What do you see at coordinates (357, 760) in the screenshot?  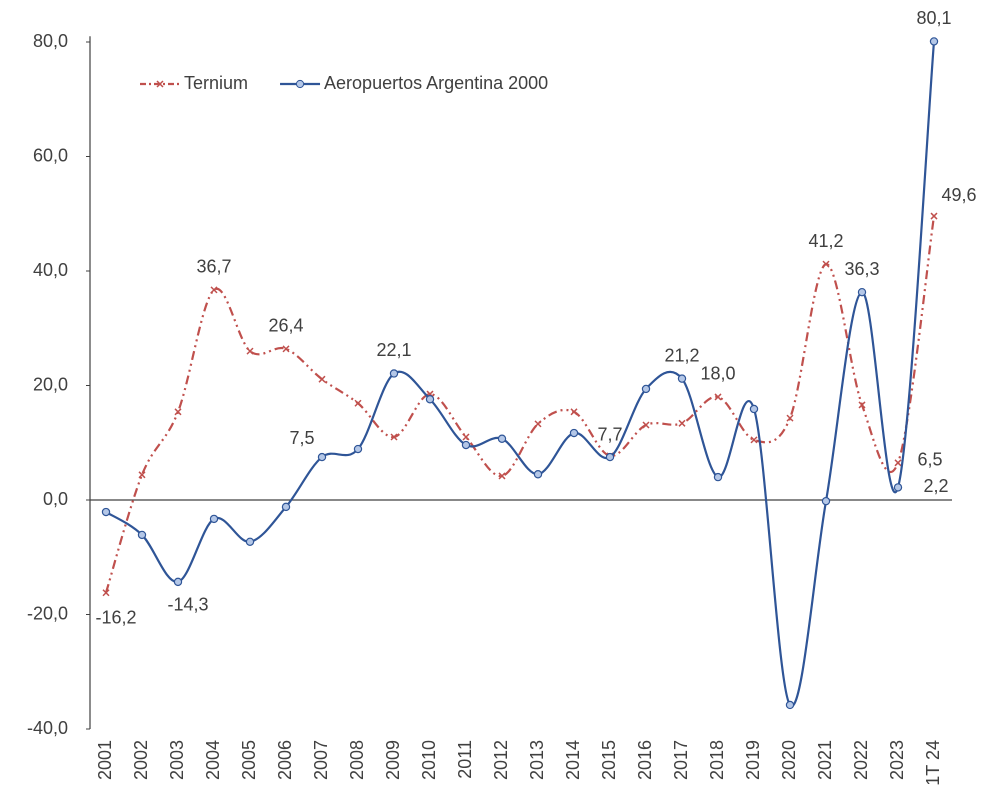 I see `x-tick-label: 2008` at bounding box center [357, 760].